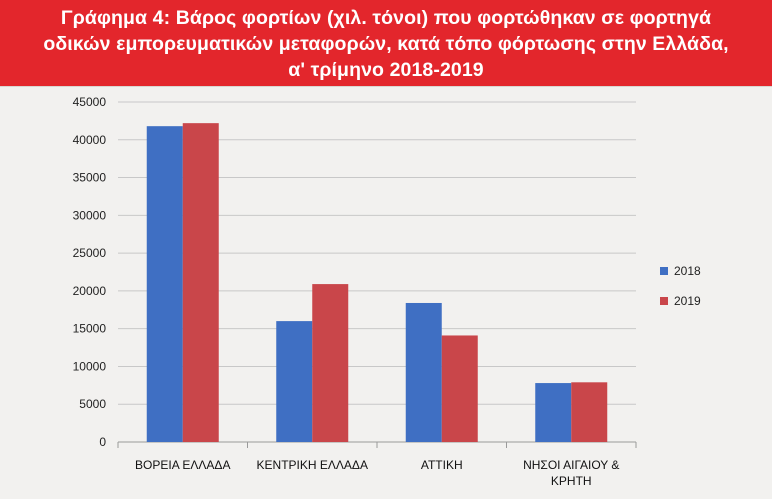 The image size is (772, 499). I want to click on legend-swatch-2018, so click(664, 271).